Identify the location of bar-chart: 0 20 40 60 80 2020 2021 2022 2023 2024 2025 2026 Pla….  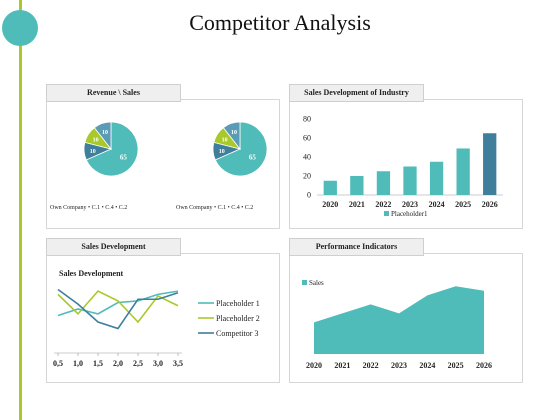
(403, 166).